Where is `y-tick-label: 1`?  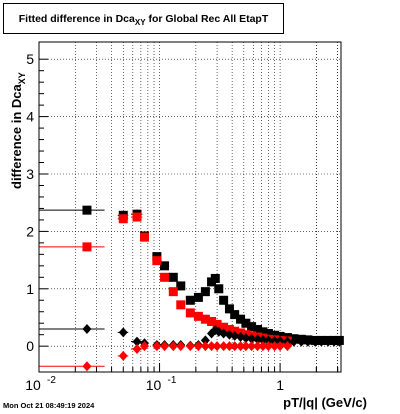
y-tick-label: 1 is located at coordinates (30, 289).